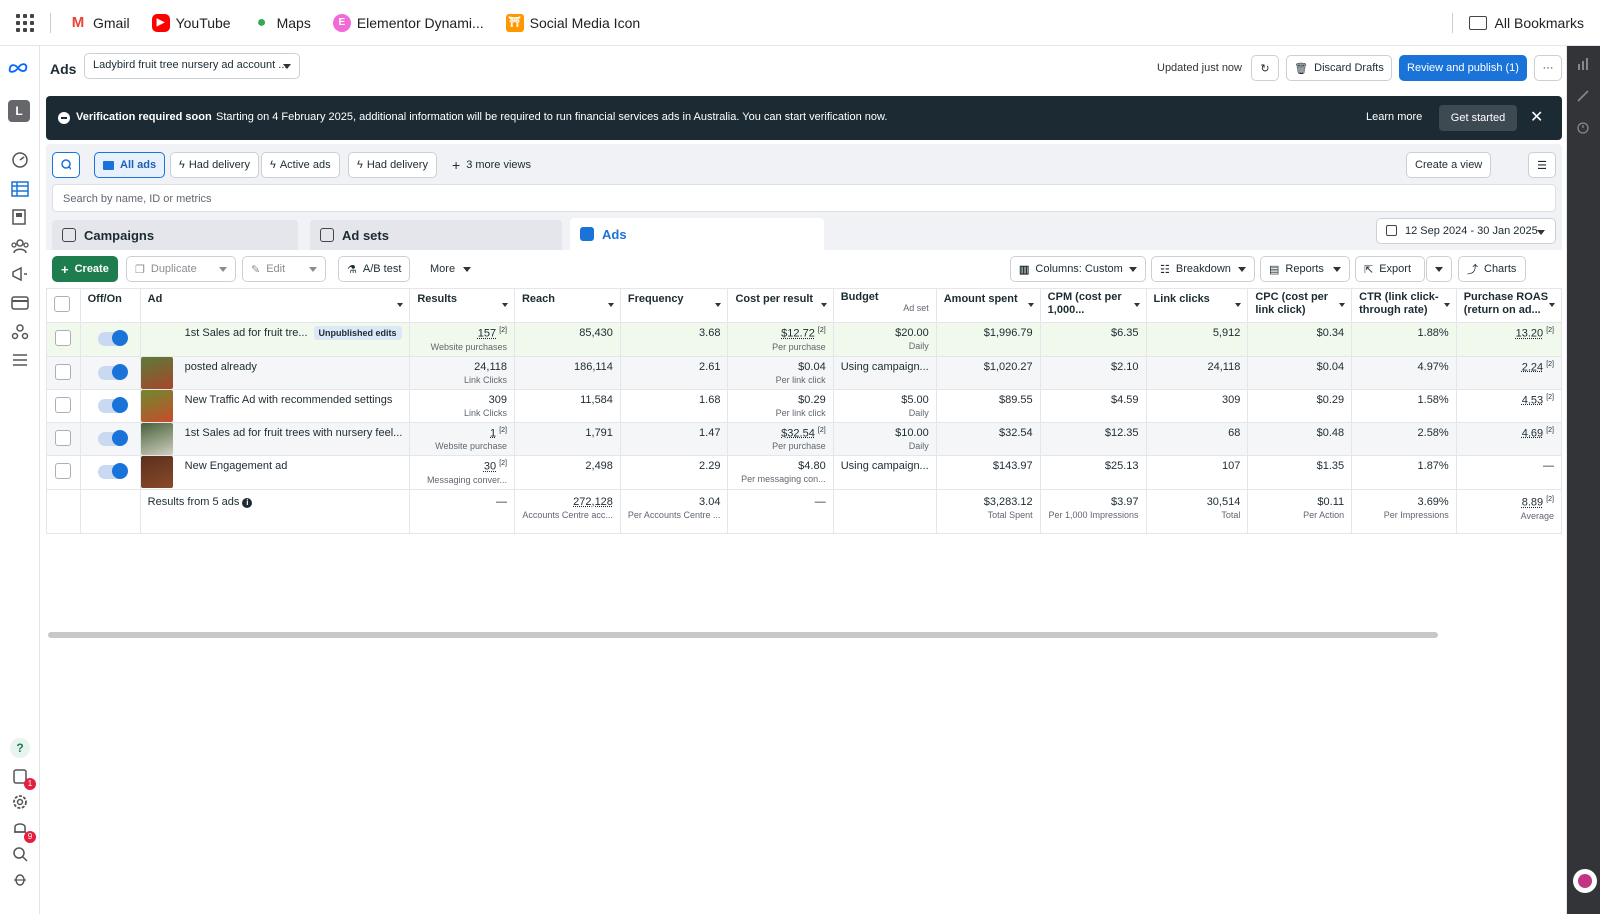 The height and width of the screenshot is (914, 1600). I want to click on bookmark-social-media: ⛩ Social Media Icon, so click(573, 23).